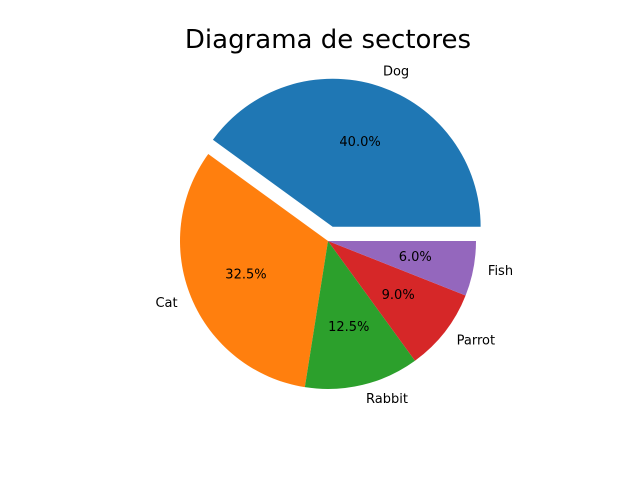 This screenshot has width=640, height=480. Describe the element at coordinates (166, 303) in the screenshot. I see `slice-label-cat: Cat` at that location.